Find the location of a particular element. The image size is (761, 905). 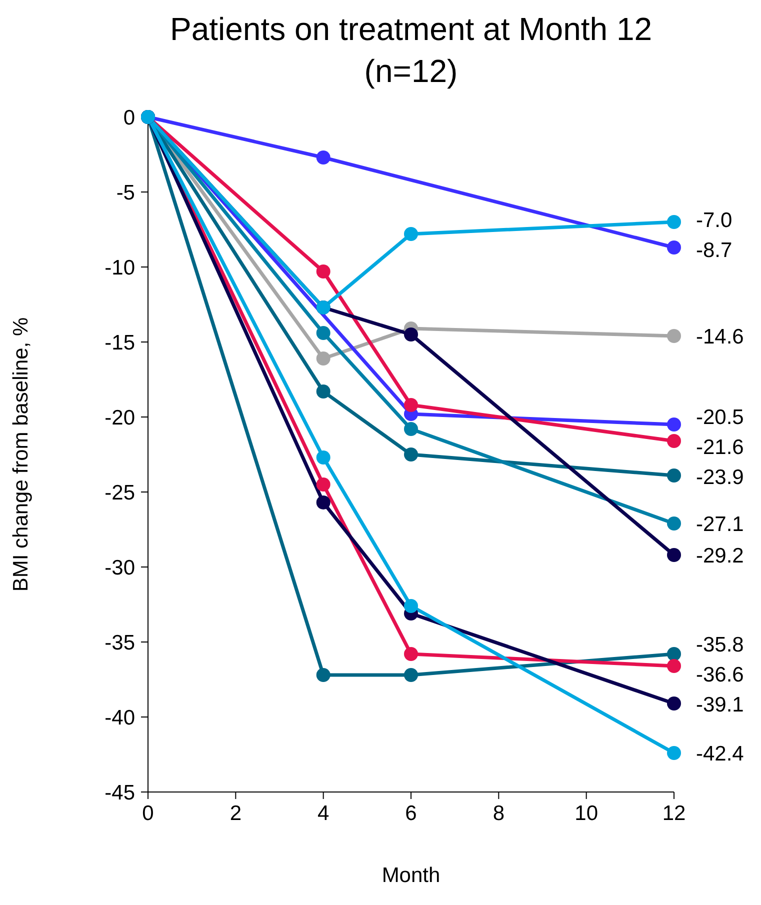

data-label: -7.0 is located at coordinates (714, 220).